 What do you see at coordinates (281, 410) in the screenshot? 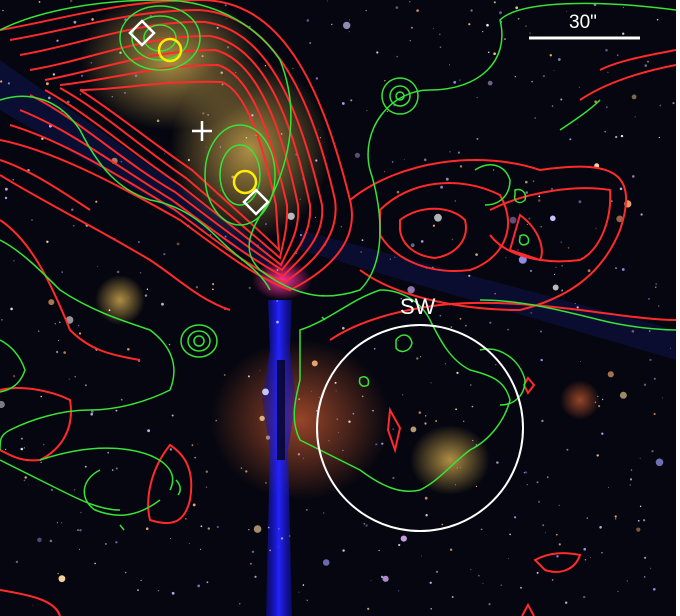
I see `streak-core` at bounding box center [281, 410].